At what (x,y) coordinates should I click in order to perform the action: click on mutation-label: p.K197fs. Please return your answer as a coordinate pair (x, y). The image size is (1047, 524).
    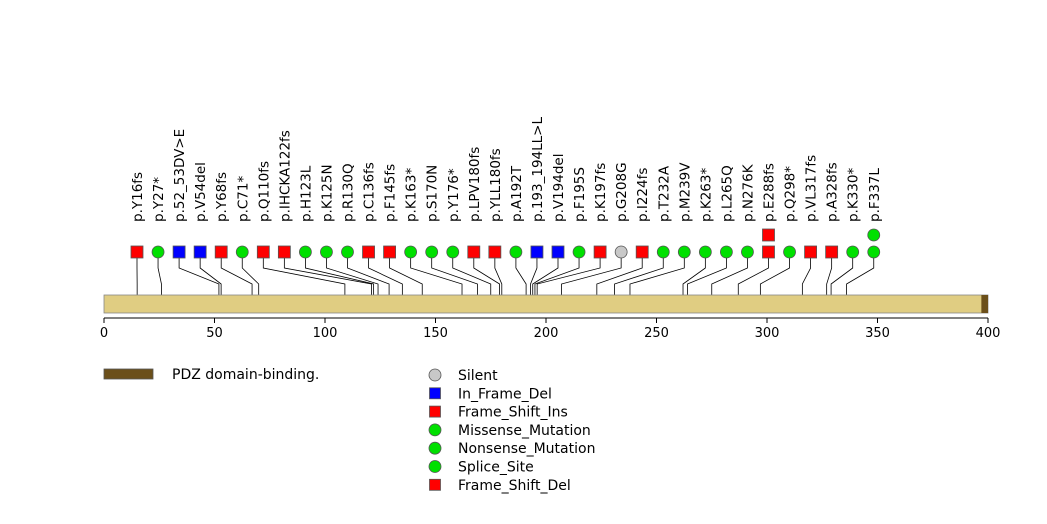
    Looking at the image, I should click on (601, 192).